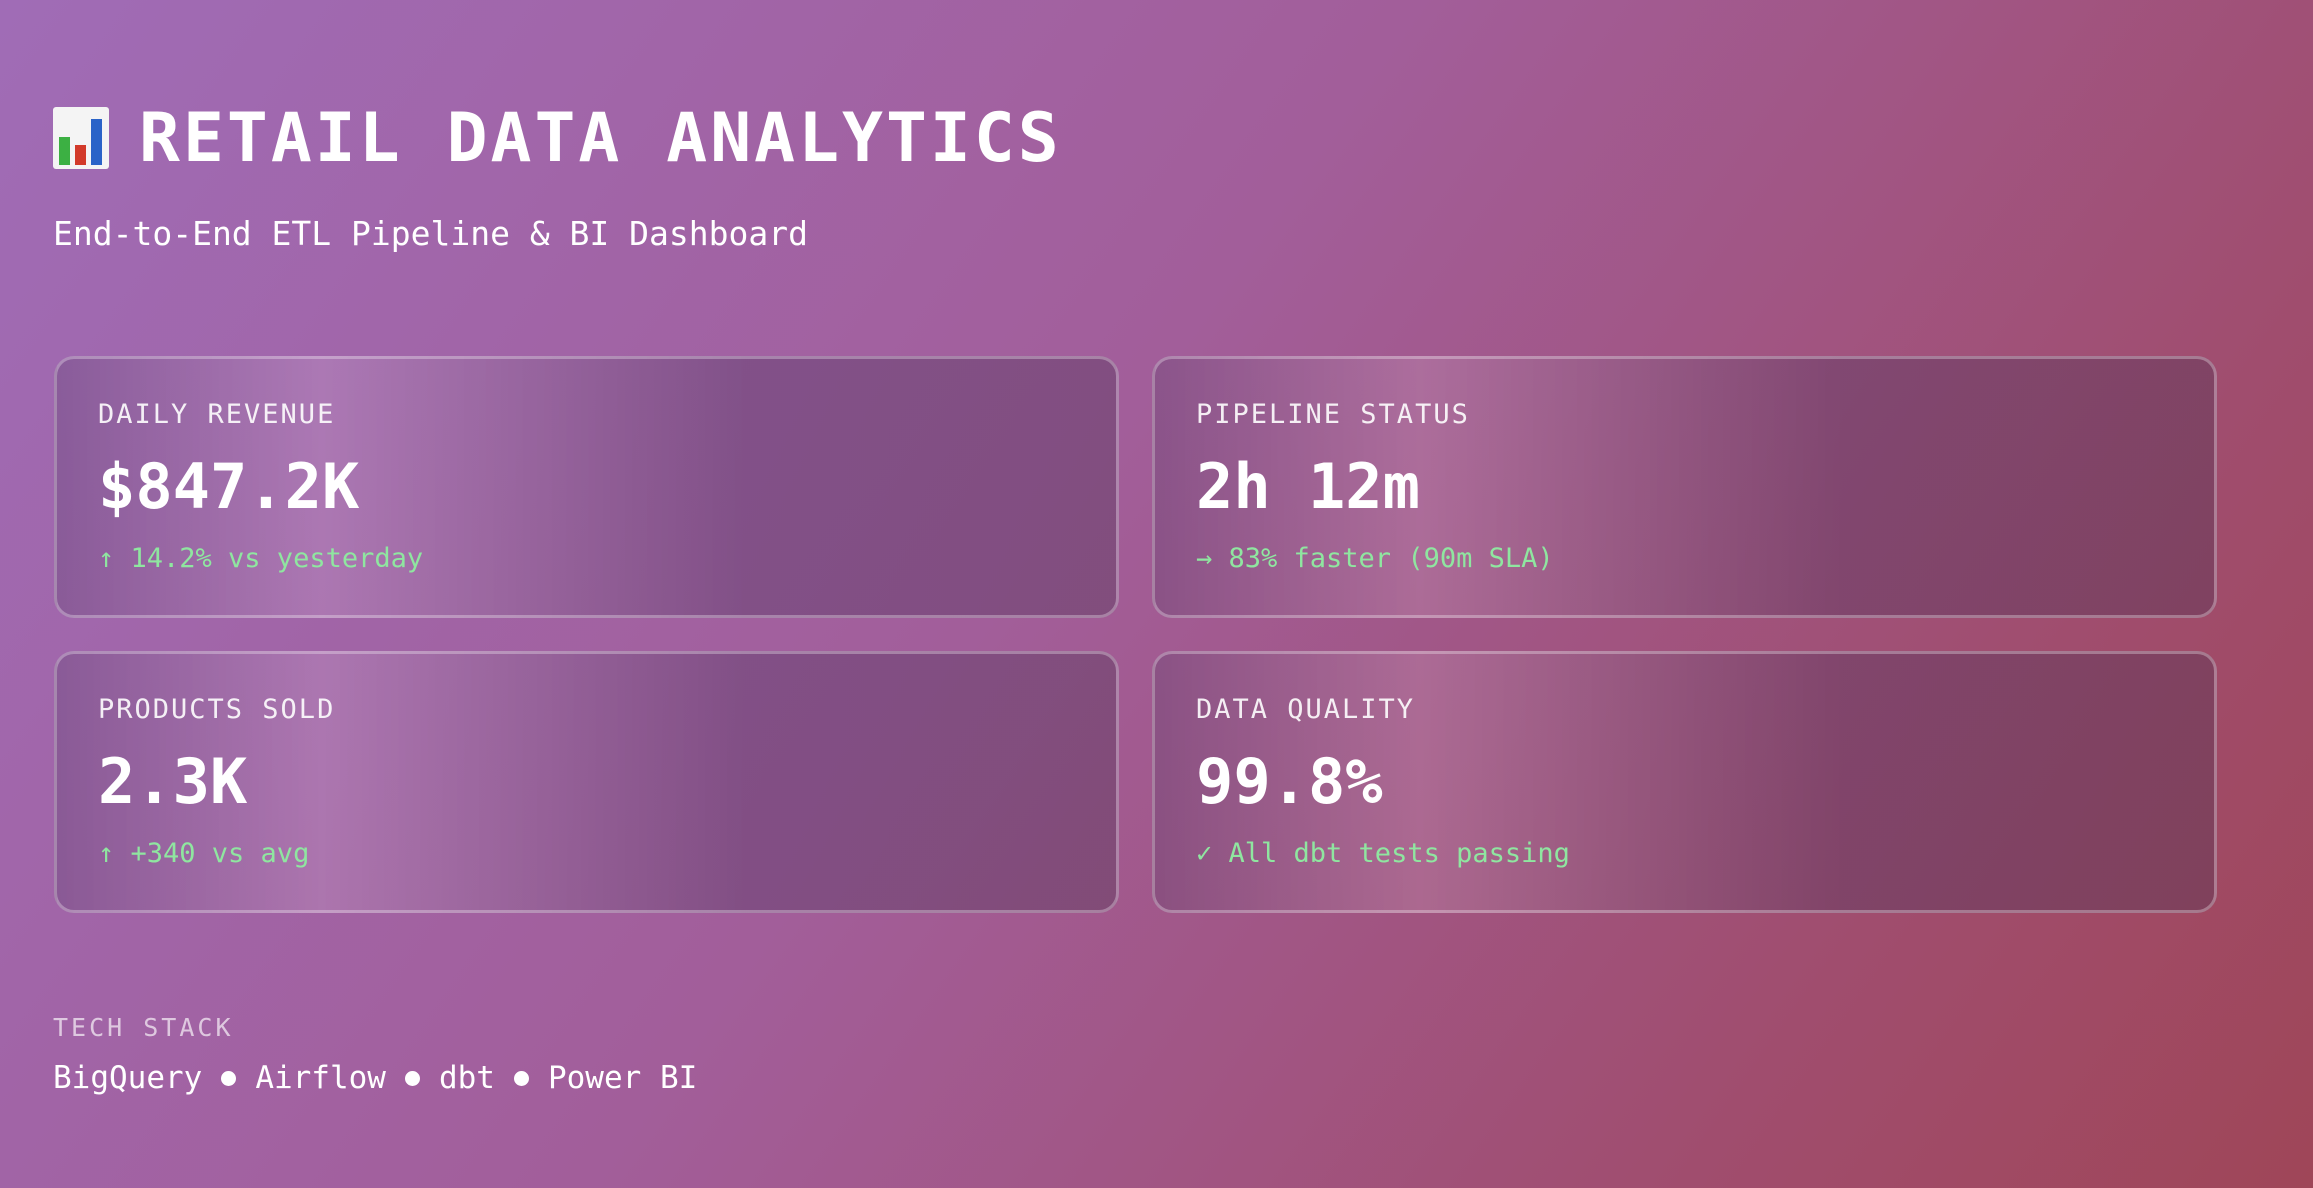 The height and width of the screenshot is (1188, 2313). Describe the element at coordinates (586, 487) in the screenshot. I see `metric-card: DAILY REVENUE $847.2K ↑ 14.2% vs yesterday` at that location.